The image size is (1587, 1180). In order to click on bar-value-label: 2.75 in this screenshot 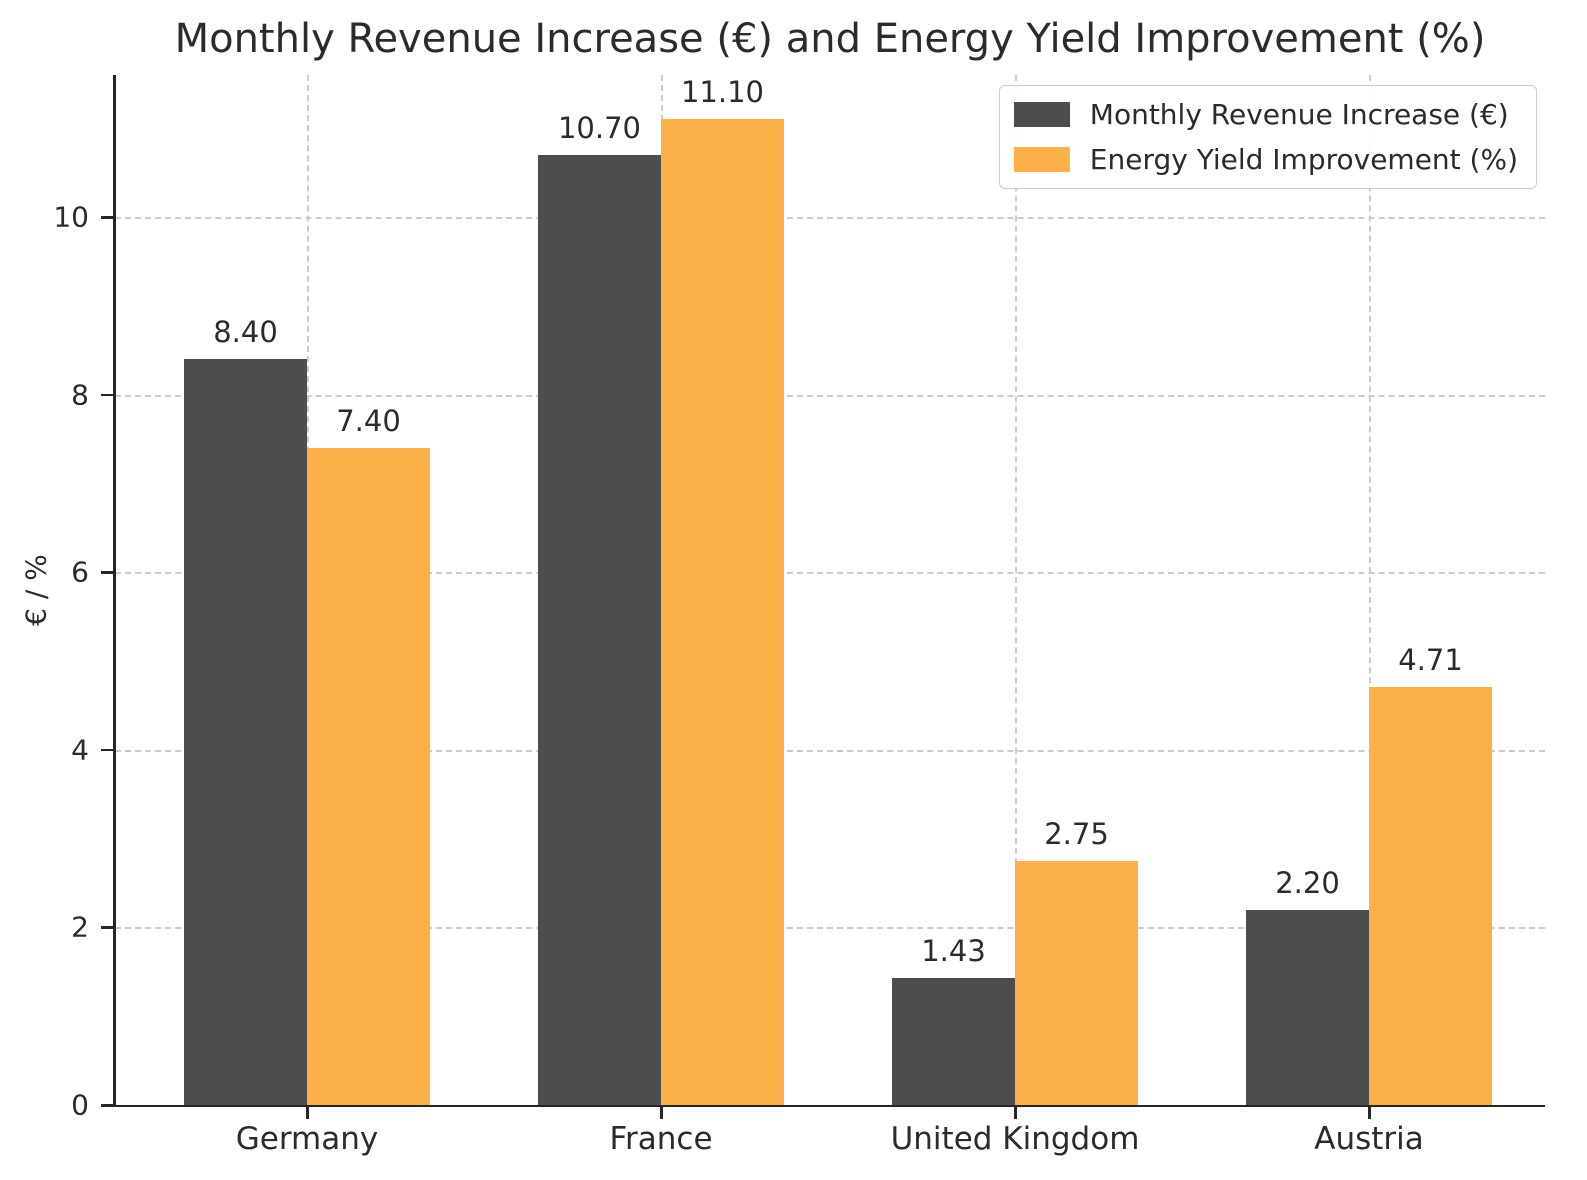, I will do `click(1076, 833)`.